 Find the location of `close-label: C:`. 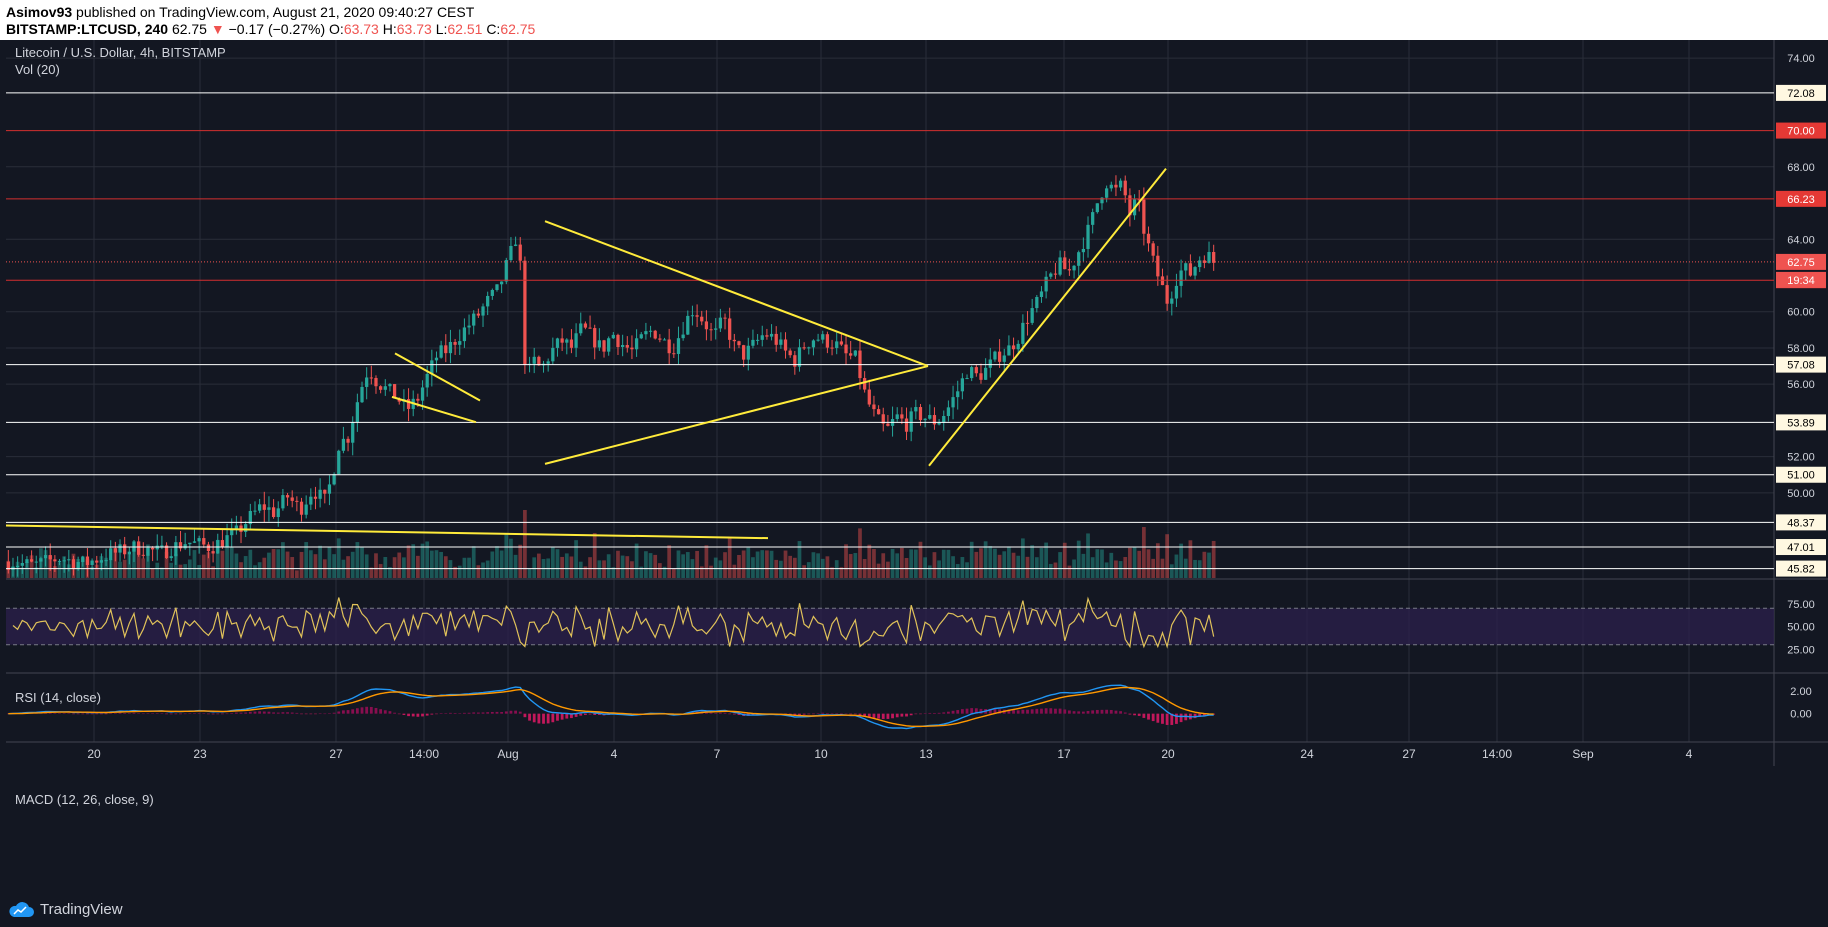

close-label: C: is located at coordinates (493, 29).